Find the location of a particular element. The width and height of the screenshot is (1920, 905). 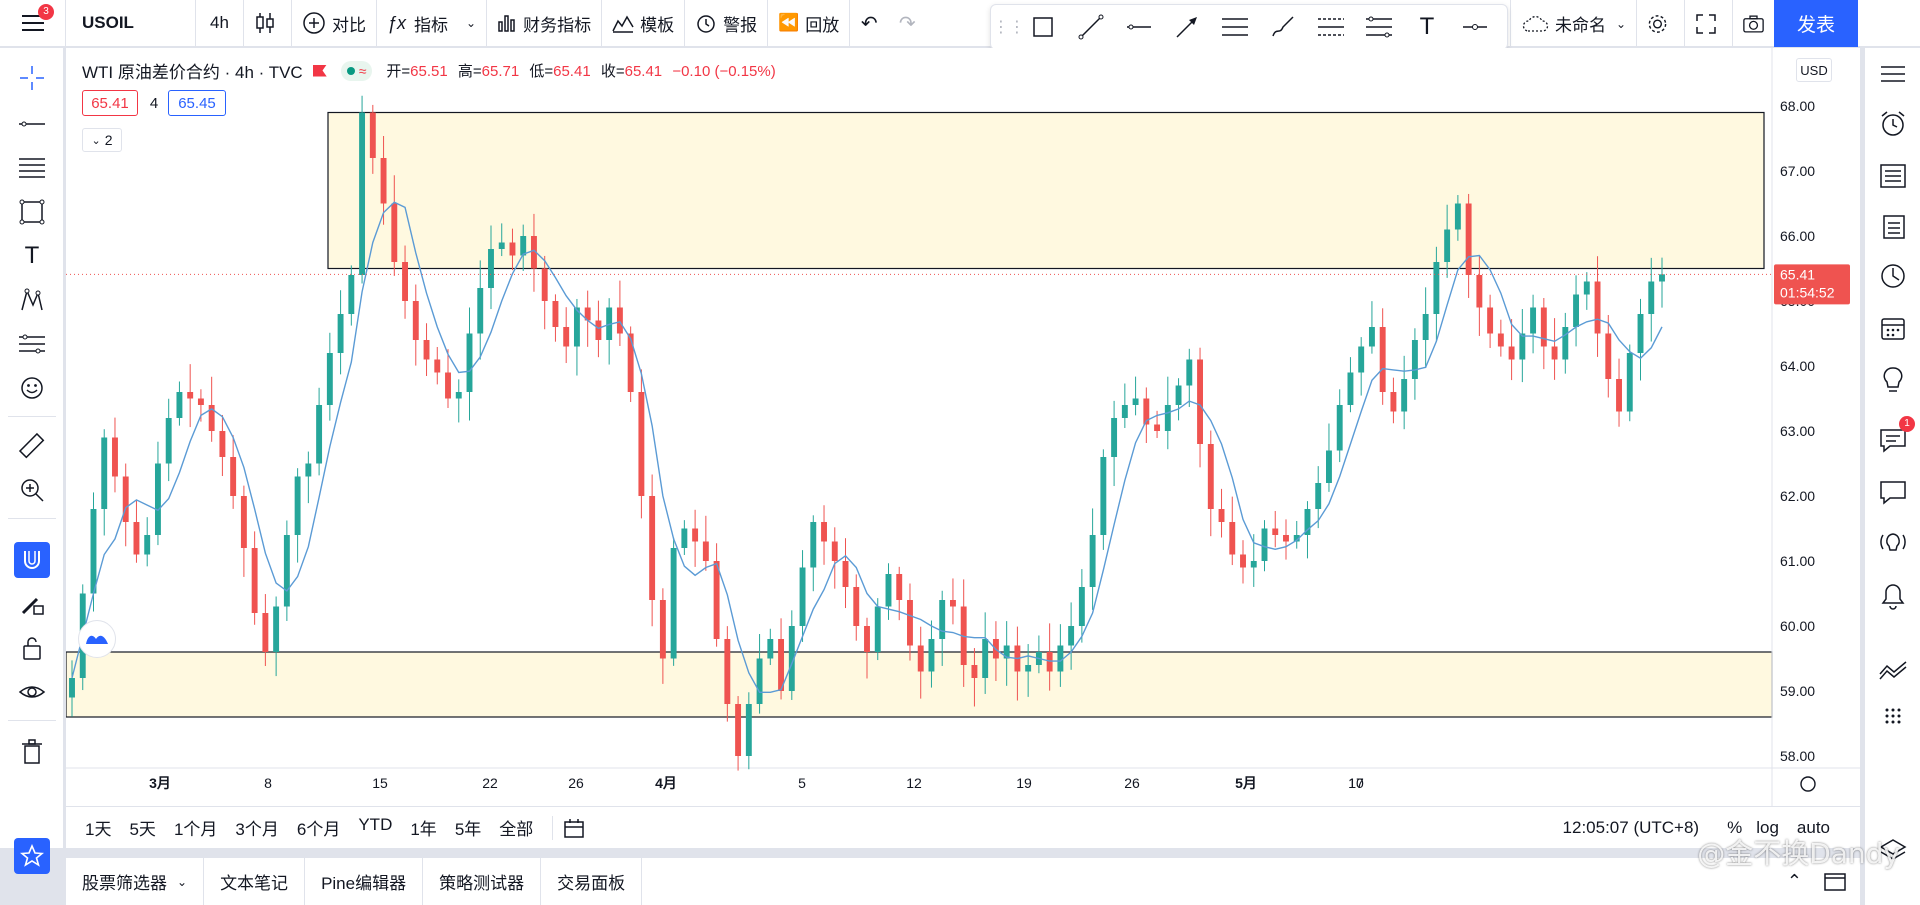

stay-in-drawing-toggle is located at coordinates (32, 604).